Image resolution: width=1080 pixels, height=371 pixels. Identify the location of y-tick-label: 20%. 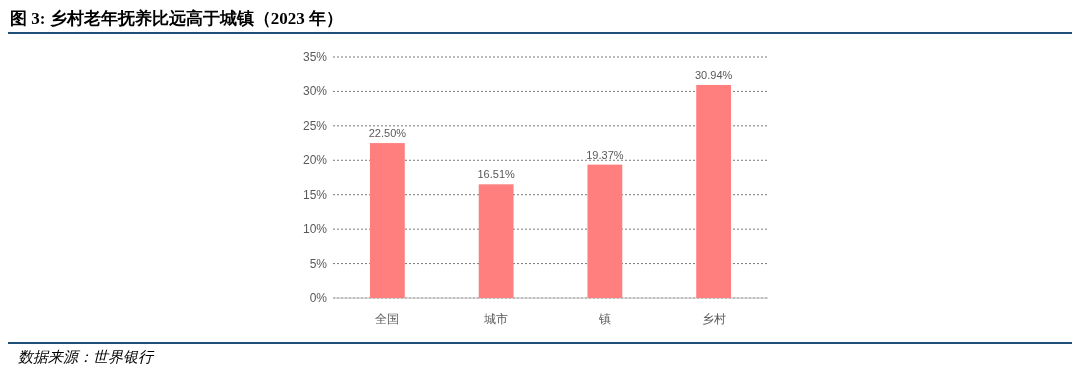
(315, 160).